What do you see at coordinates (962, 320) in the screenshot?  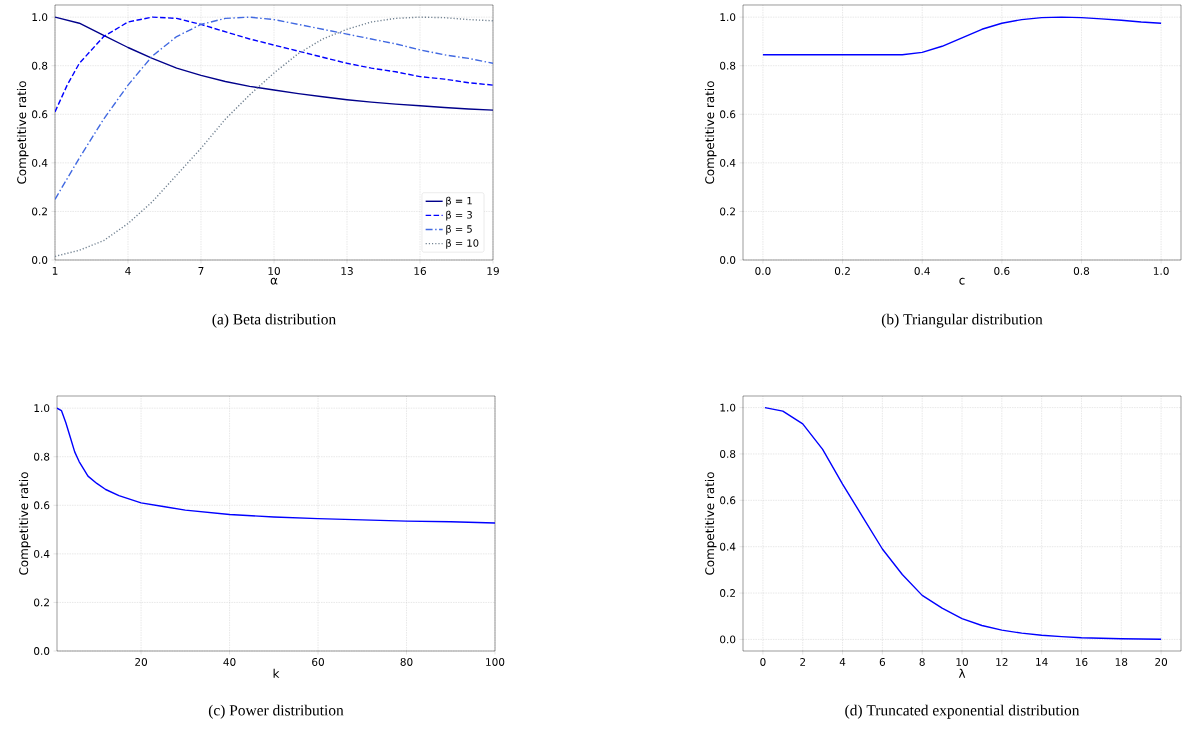 I see `text: (b) Triangular distribution` at bounding box center [962, 320].